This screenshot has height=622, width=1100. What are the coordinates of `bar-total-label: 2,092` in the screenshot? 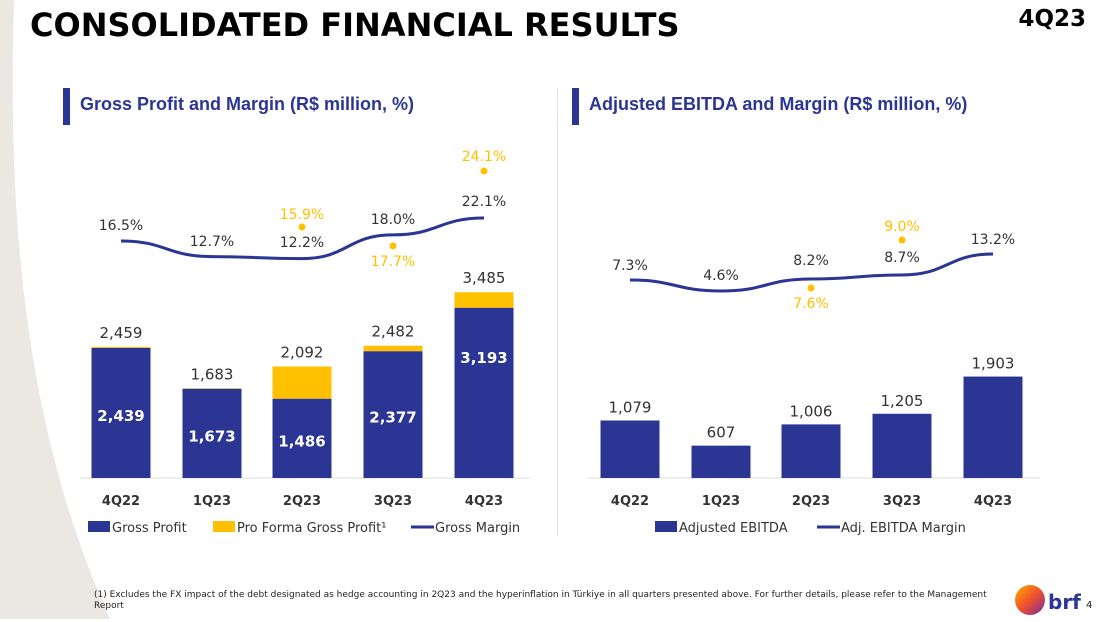 It's located at (302, 352).